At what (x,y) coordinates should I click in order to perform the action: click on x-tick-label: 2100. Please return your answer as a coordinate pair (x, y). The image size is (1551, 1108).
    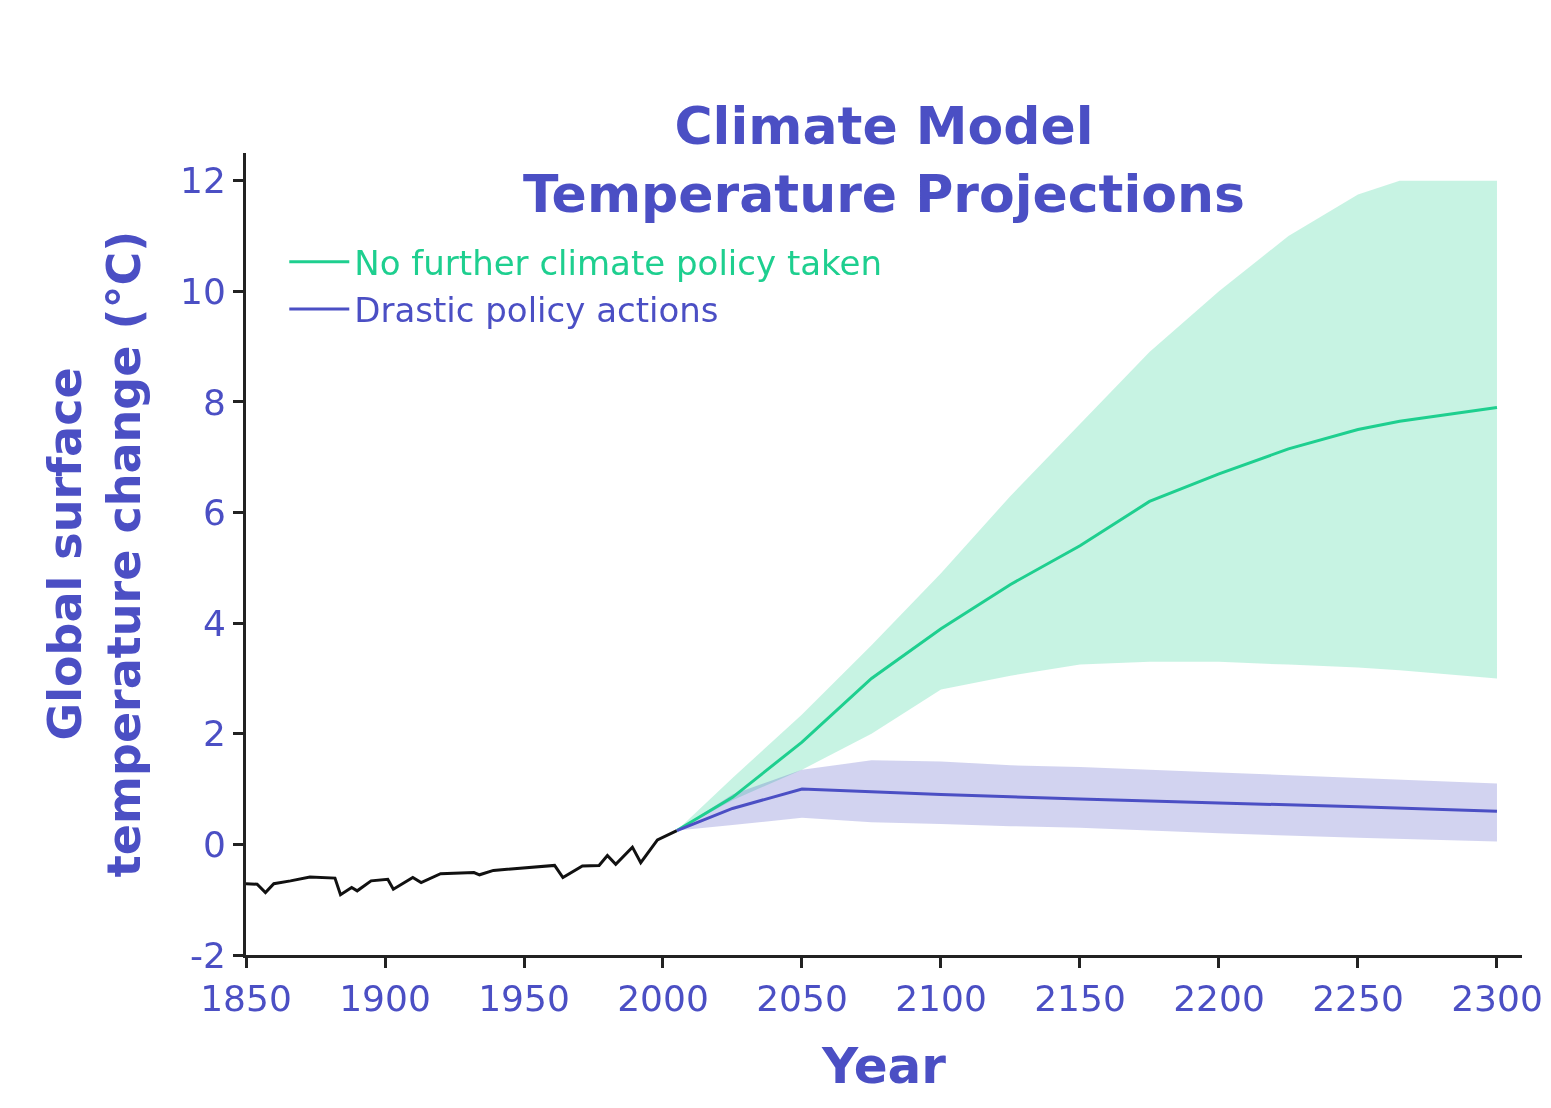
    Looking at the image, I should click on (941, 999).